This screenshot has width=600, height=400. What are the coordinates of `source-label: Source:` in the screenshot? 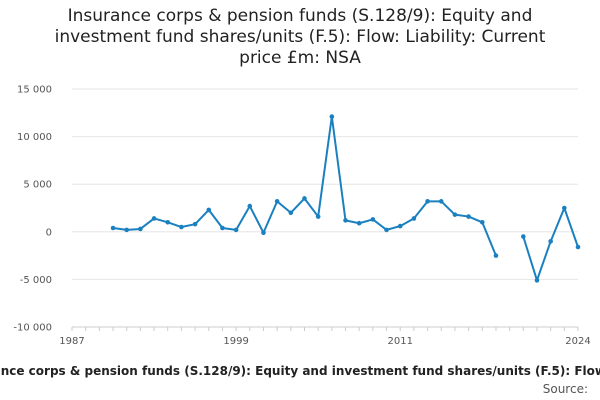 It's located at (565, 389).